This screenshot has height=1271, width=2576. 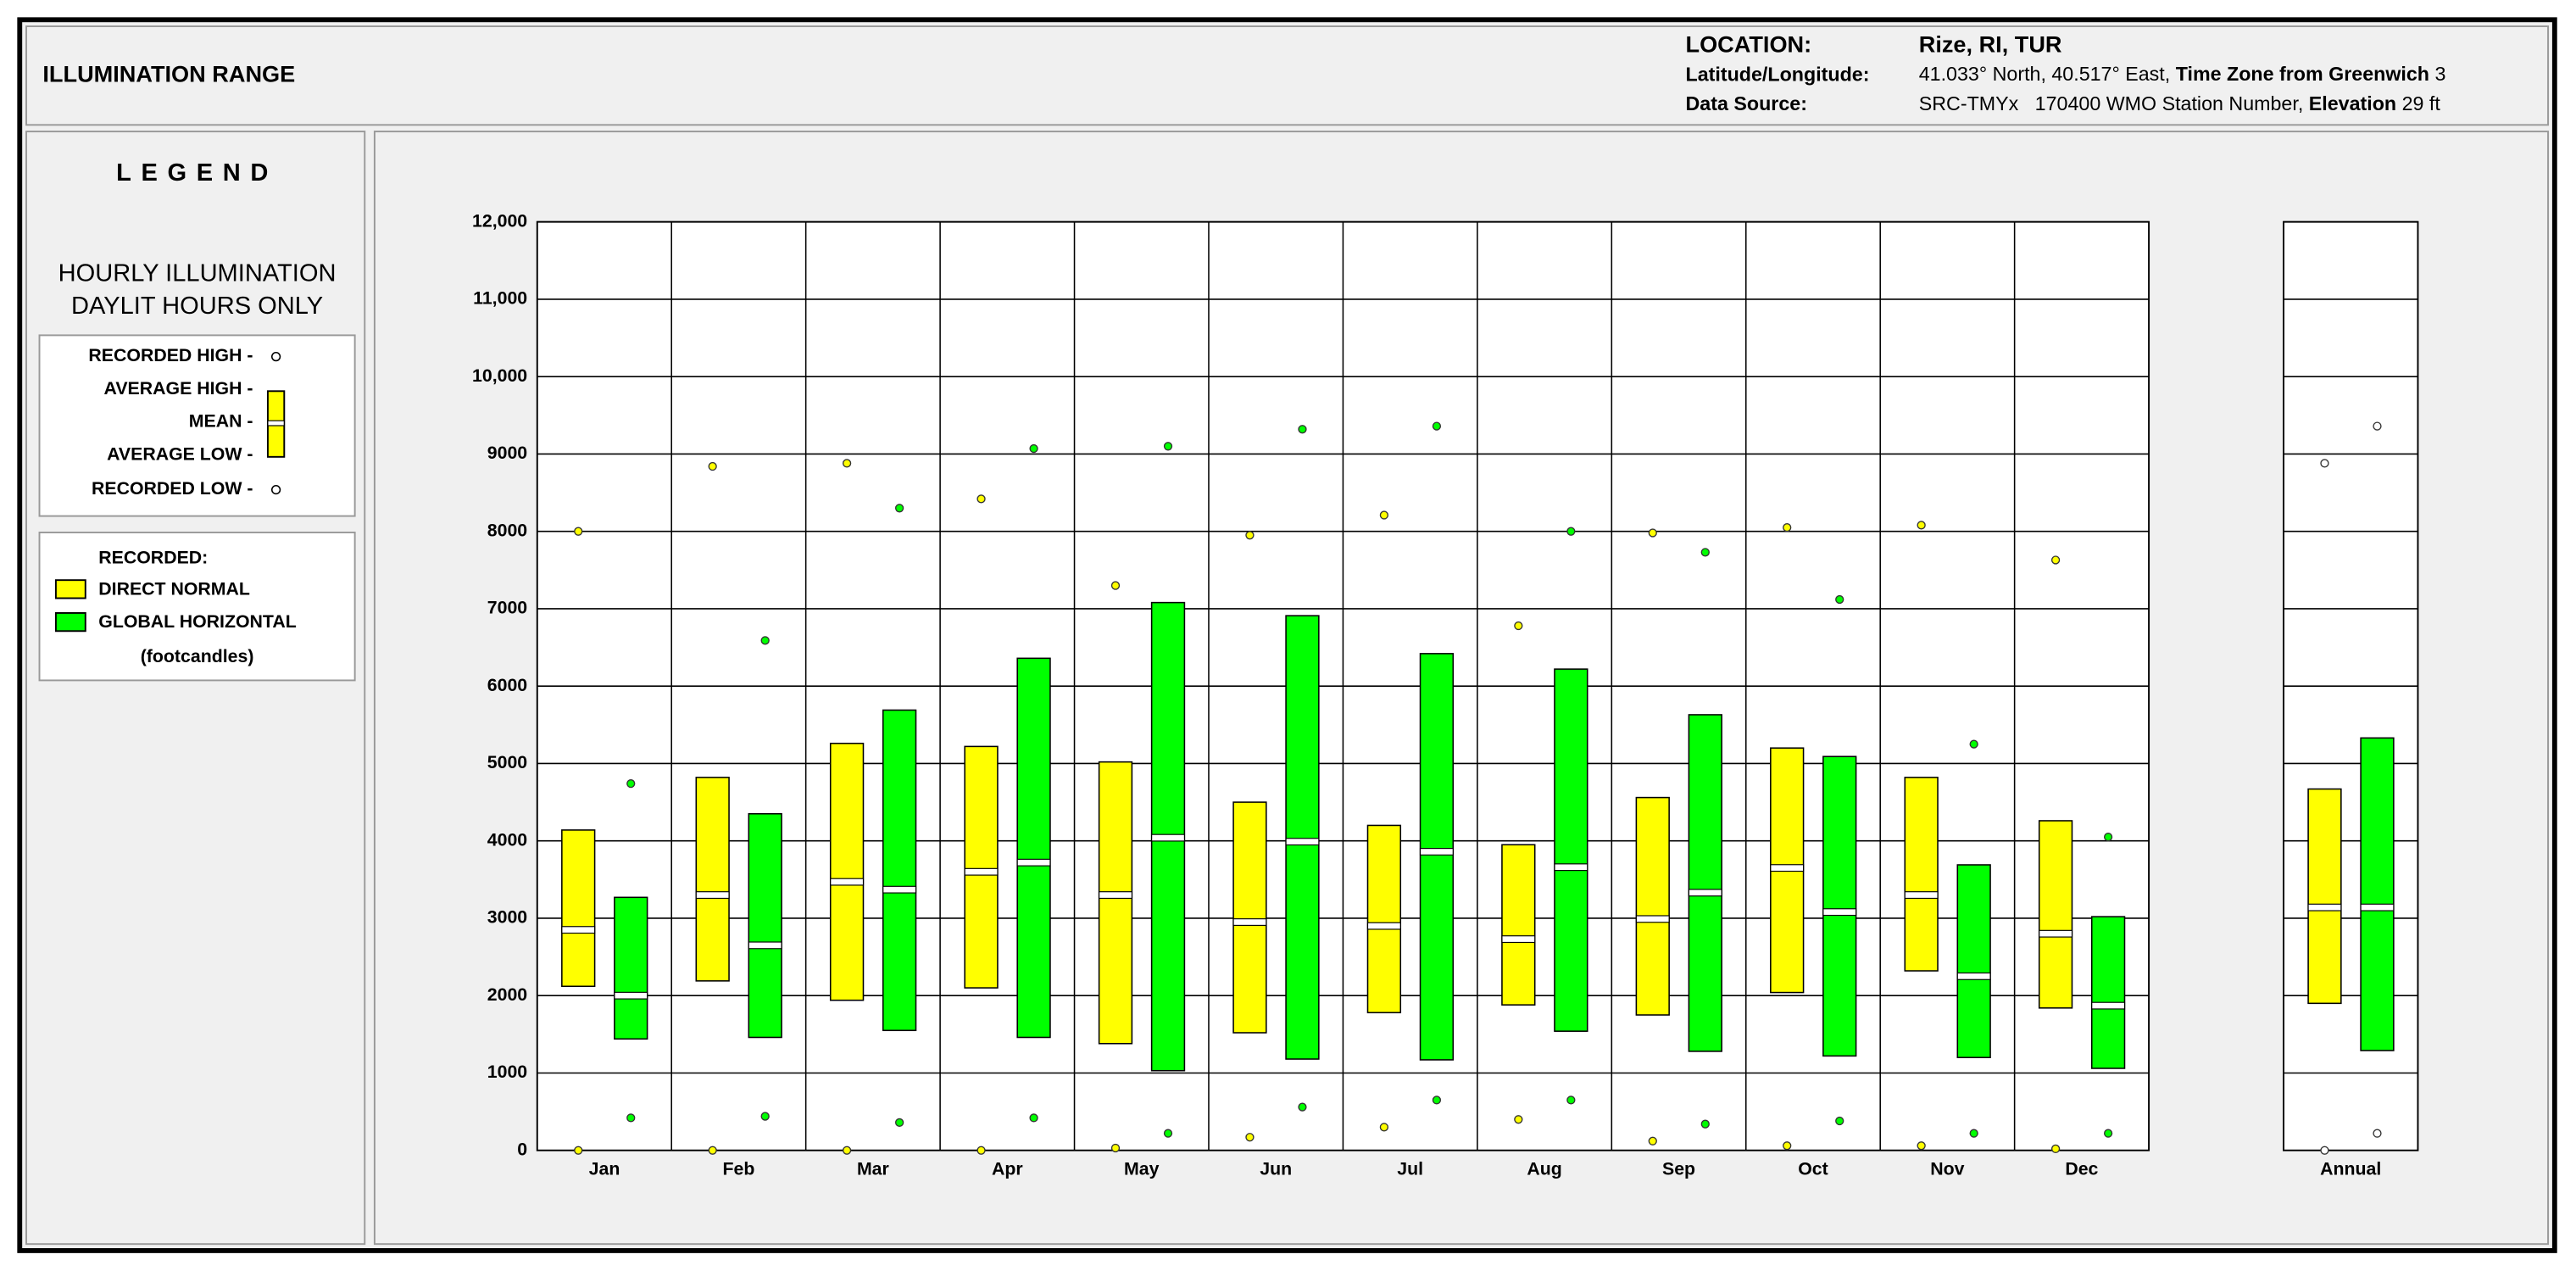 I want to click on legend-item: AVERAGE HIGH -, so click(x=178, y=388).